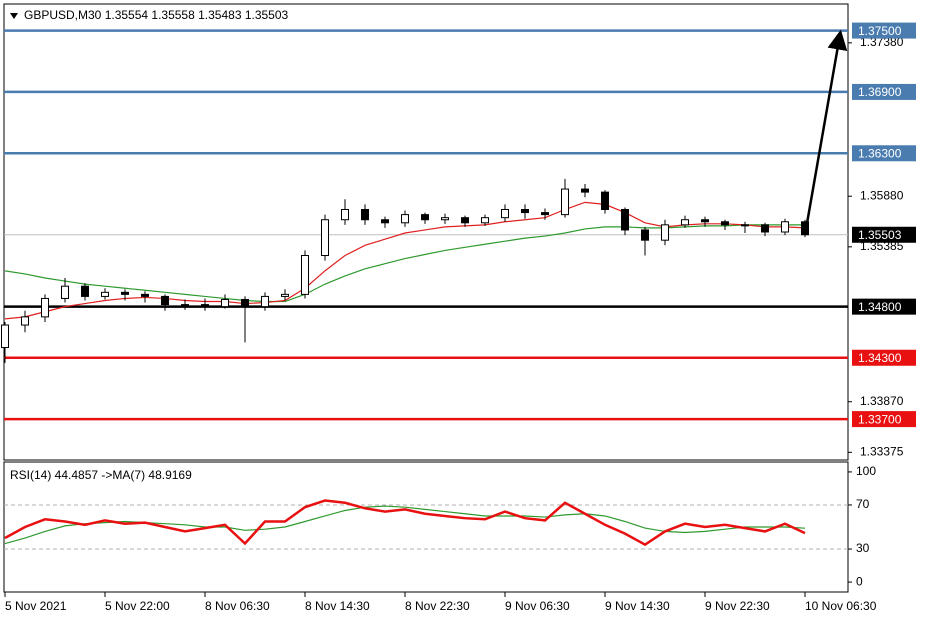 The height and width of the screenshot is (624, 928). Describe the element at coordinates (237, 606) in the screenshot. I see `x-tick-label: 8 Nov 06:30` at that location.